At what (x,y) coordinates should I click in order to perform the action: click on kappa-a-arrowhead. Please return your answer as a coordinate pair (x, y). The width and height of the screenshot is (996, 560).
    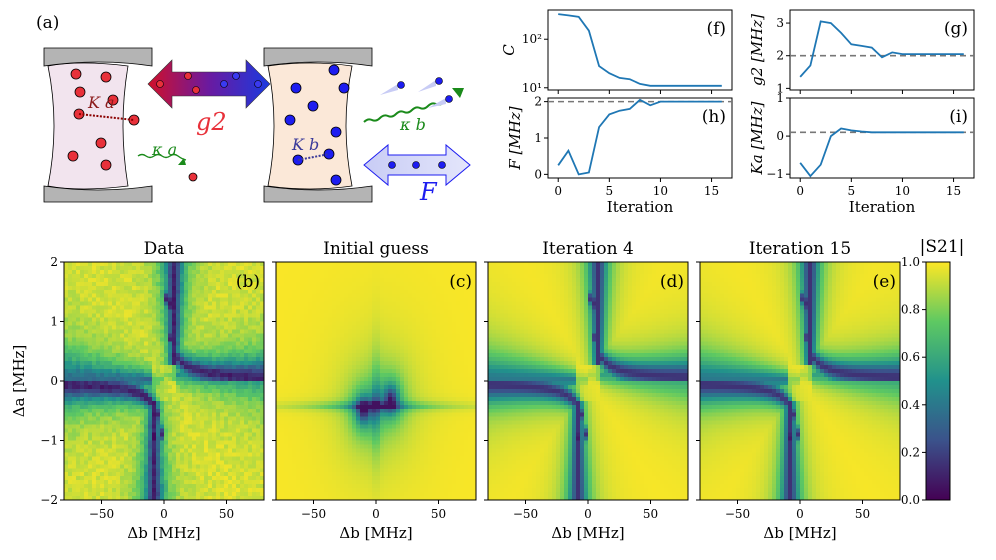
    Looking at the image, I should click on (182, 161).